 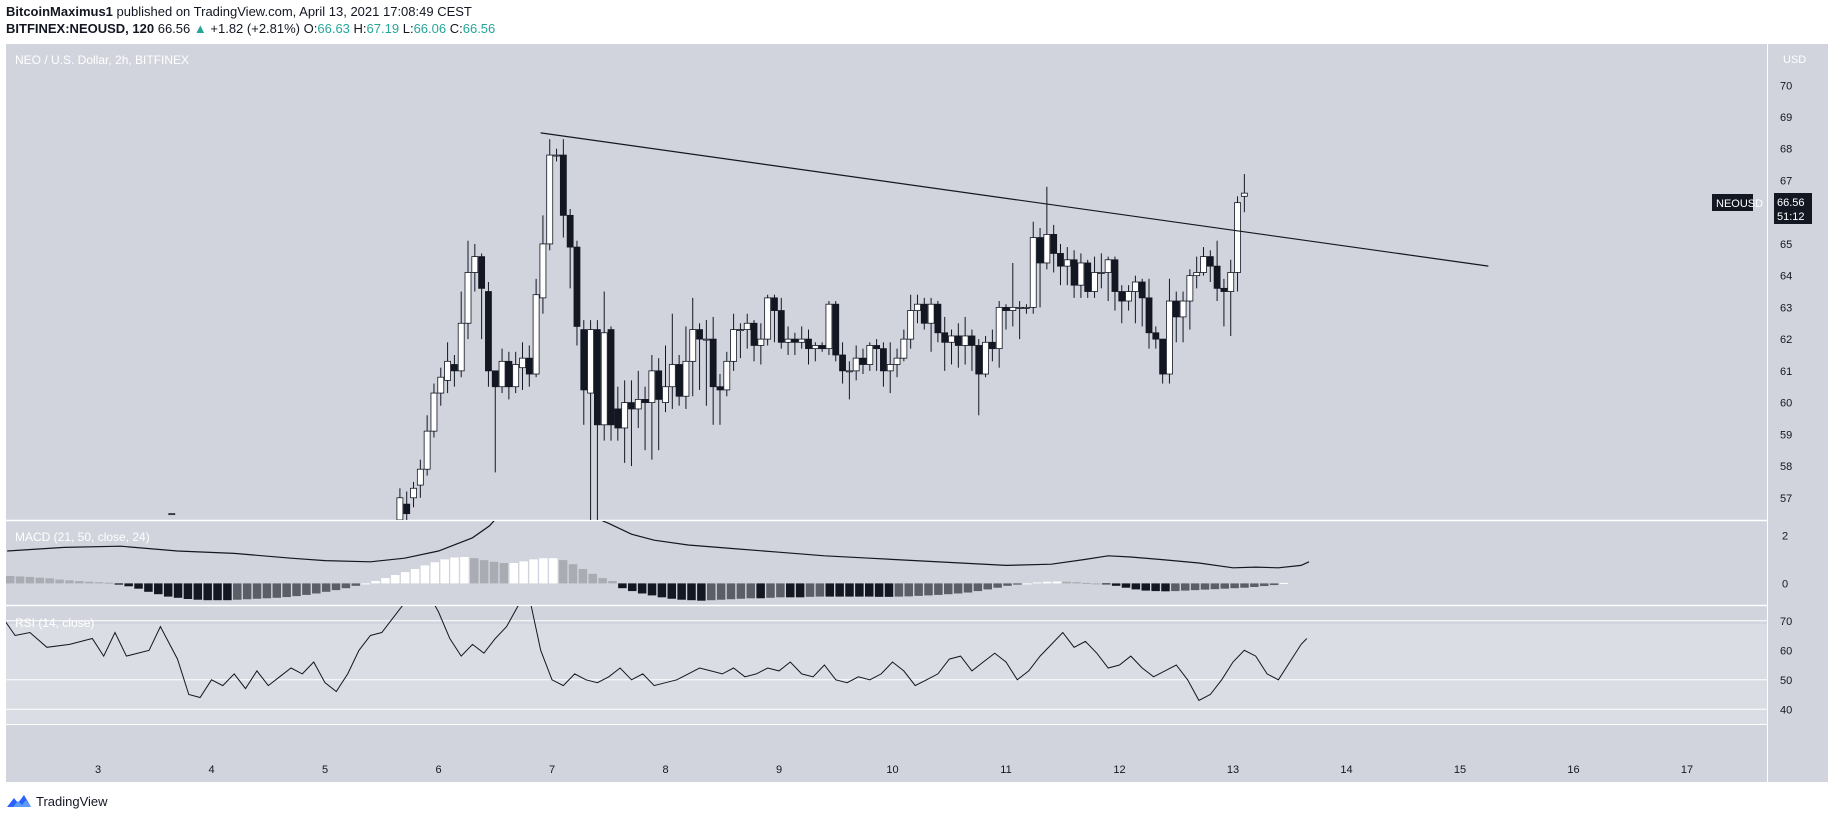 I want to click on close-label: C:, so click(x=456, y=28).